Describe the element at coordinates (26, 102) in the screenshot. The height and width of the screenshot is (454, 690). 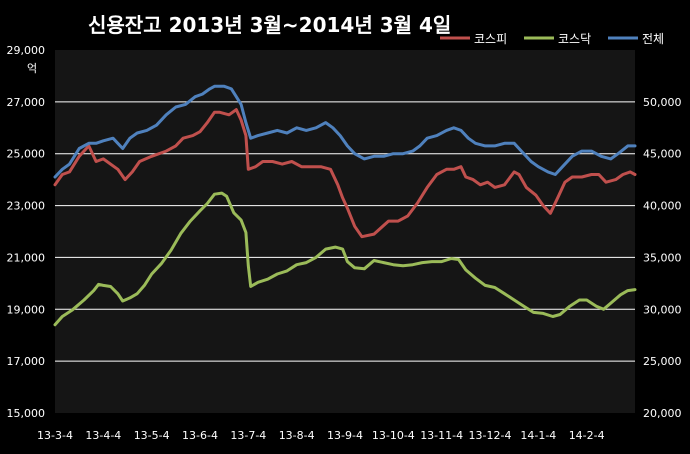
I see `left-y-tick-label: 27,000` at that location.